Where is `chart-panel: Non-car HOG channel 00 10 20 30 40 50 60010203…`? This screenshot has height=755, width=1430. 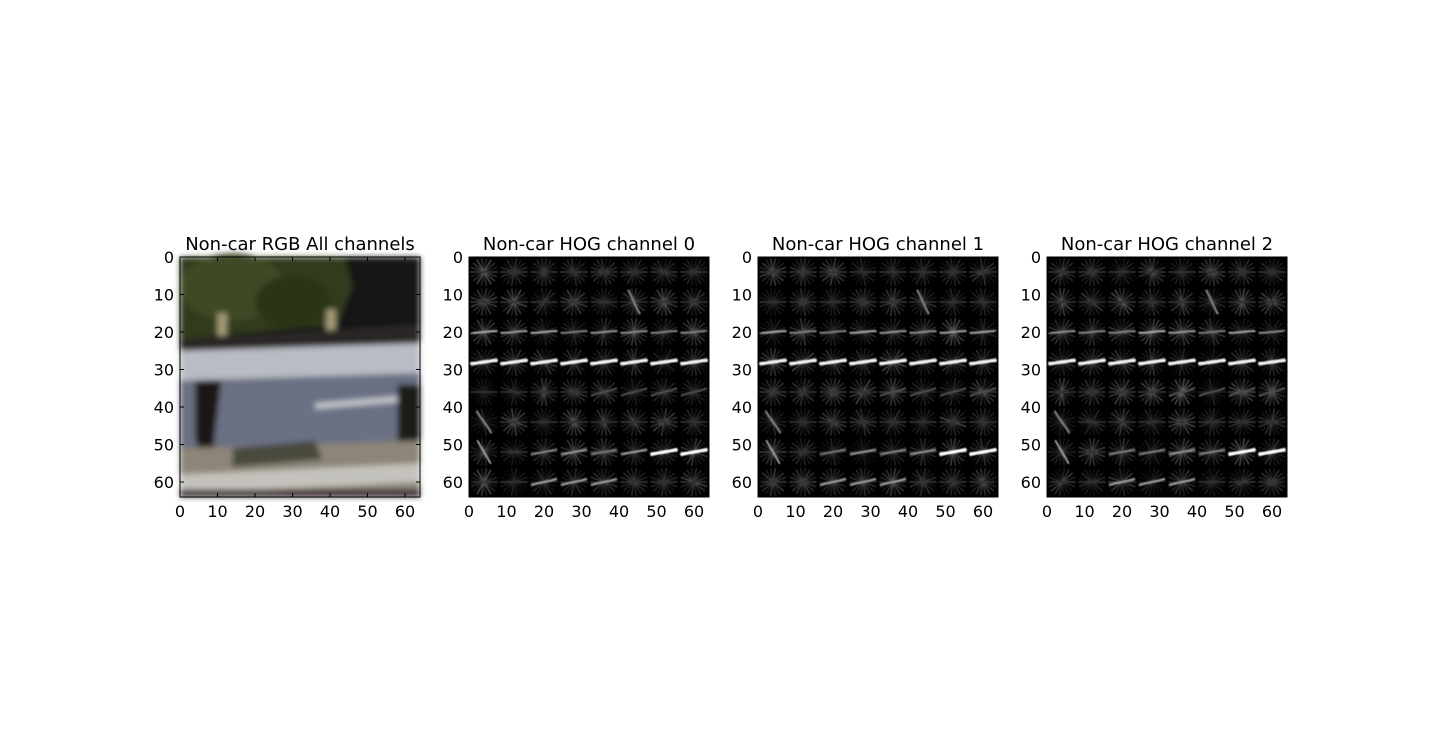 chart-panel: Non-car HOG channel 00 10 20 30 40 50 60010203… is located at coordinates (576, 377).